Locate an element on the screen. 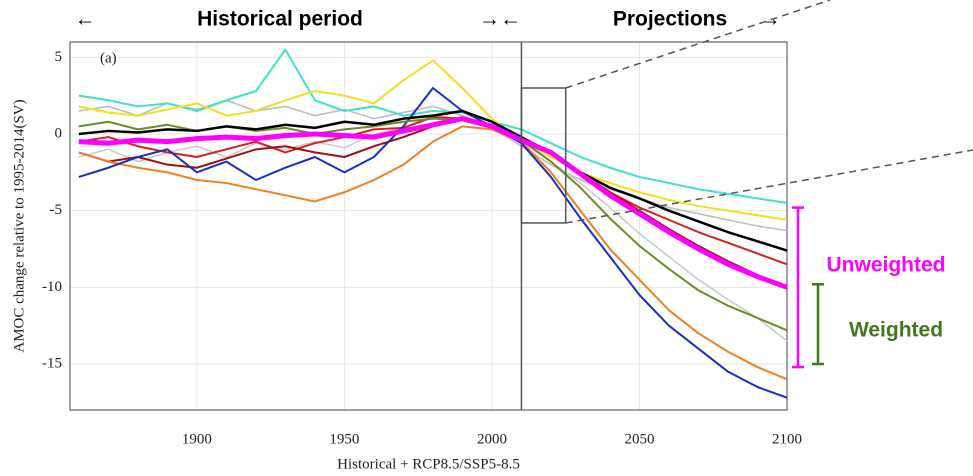 Image resolution: width=973 pixels, height=476 pixels. header-text: Historical period is located at coordinates (280, 19).